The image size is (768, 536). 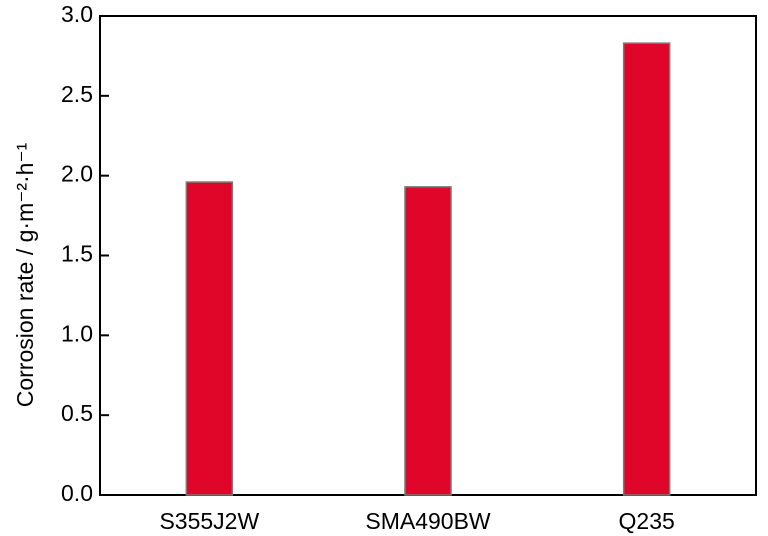 What do you see at coordinates (77, 413) in the screenshot?
I see `y-tick-label: 0.5` at bounding box center [77, 413].